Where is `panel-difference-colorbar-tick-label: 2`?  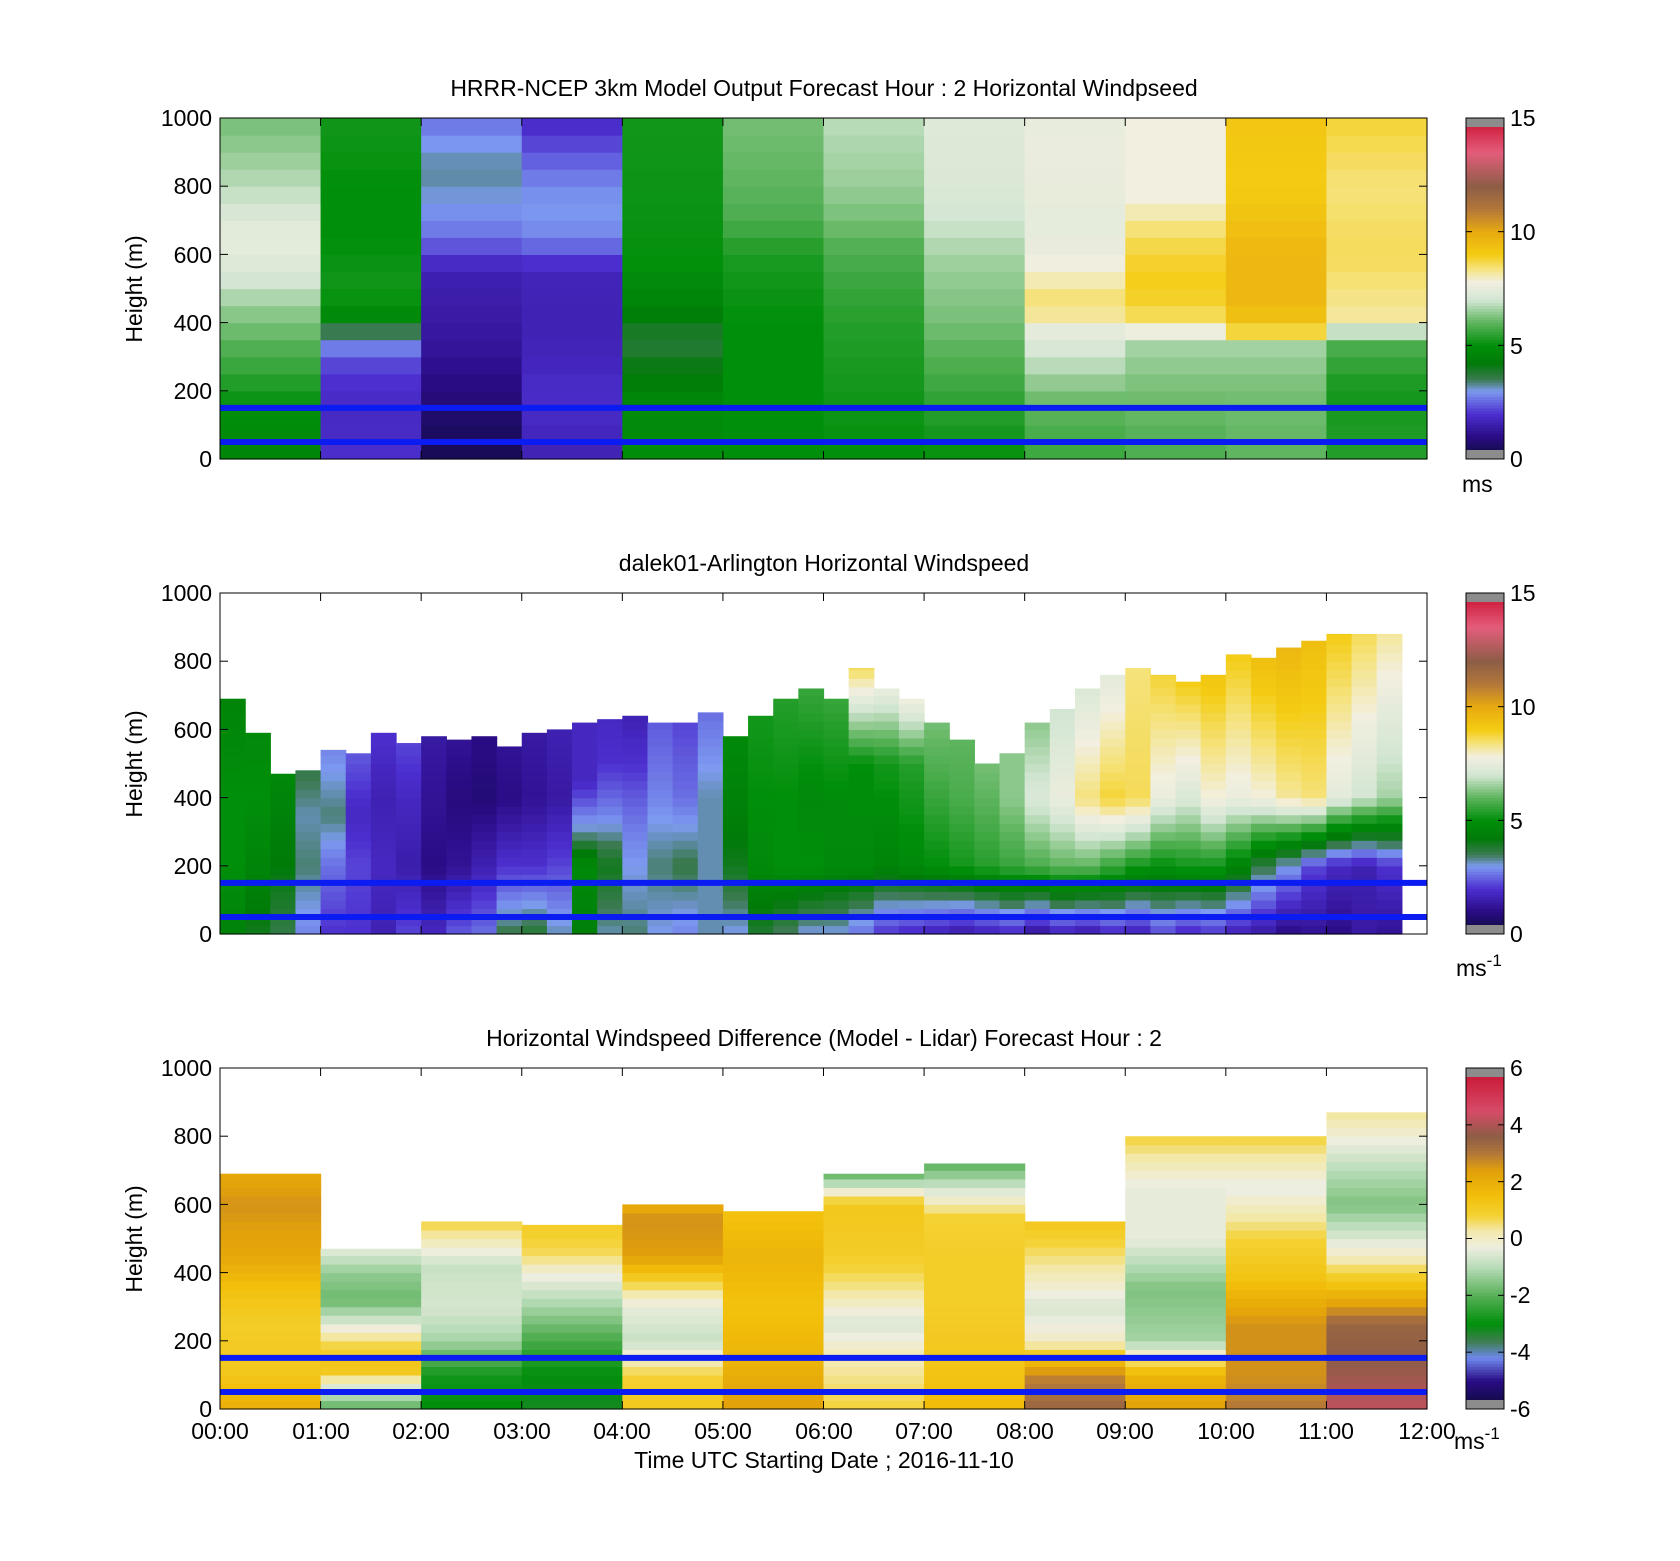 panel-difference-colorbar-tick-label: 2 is located at coordinates (1516, 1182).